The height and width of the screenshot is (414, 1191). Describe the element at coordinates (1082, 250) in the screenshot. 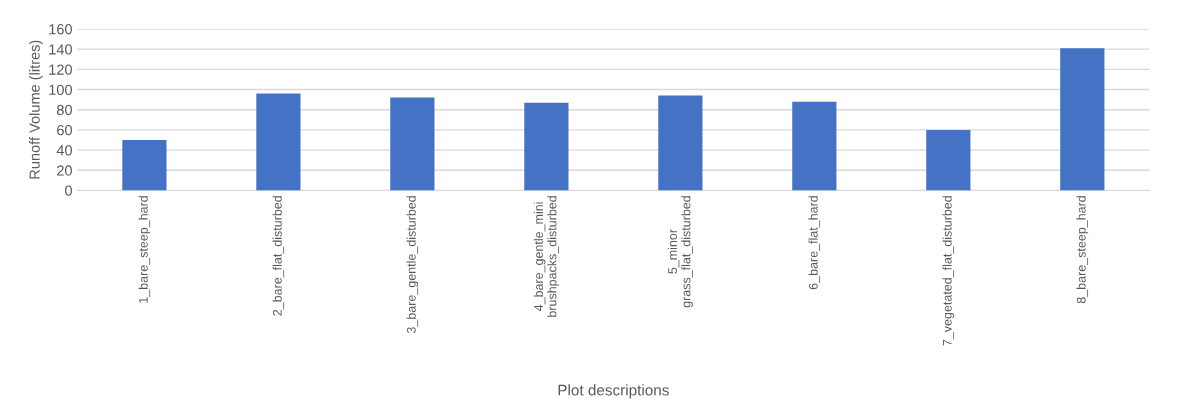

I see `x-tick-label: 8_bare_steep_hard` at that location.